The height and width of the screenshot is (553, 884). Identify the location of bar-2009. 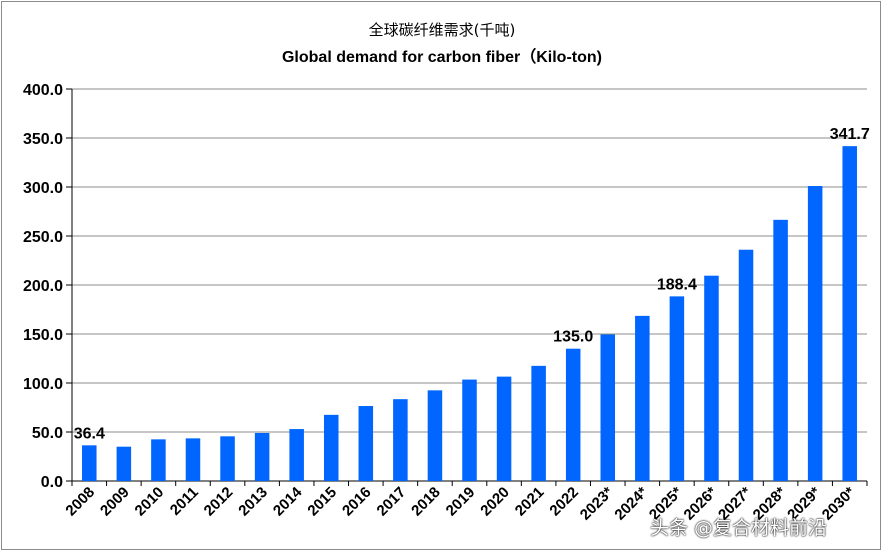
(124, 463).